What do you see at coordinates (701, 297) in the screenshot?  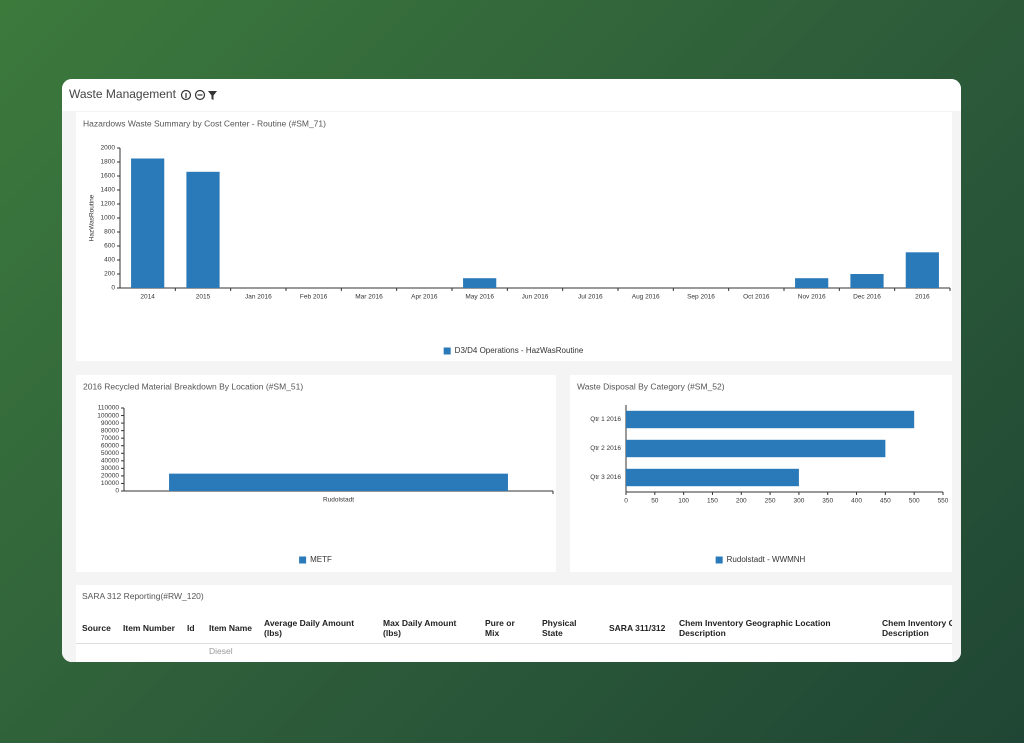 I see `x-tick-label: Sep 2016` at bounding box center [701, 297].